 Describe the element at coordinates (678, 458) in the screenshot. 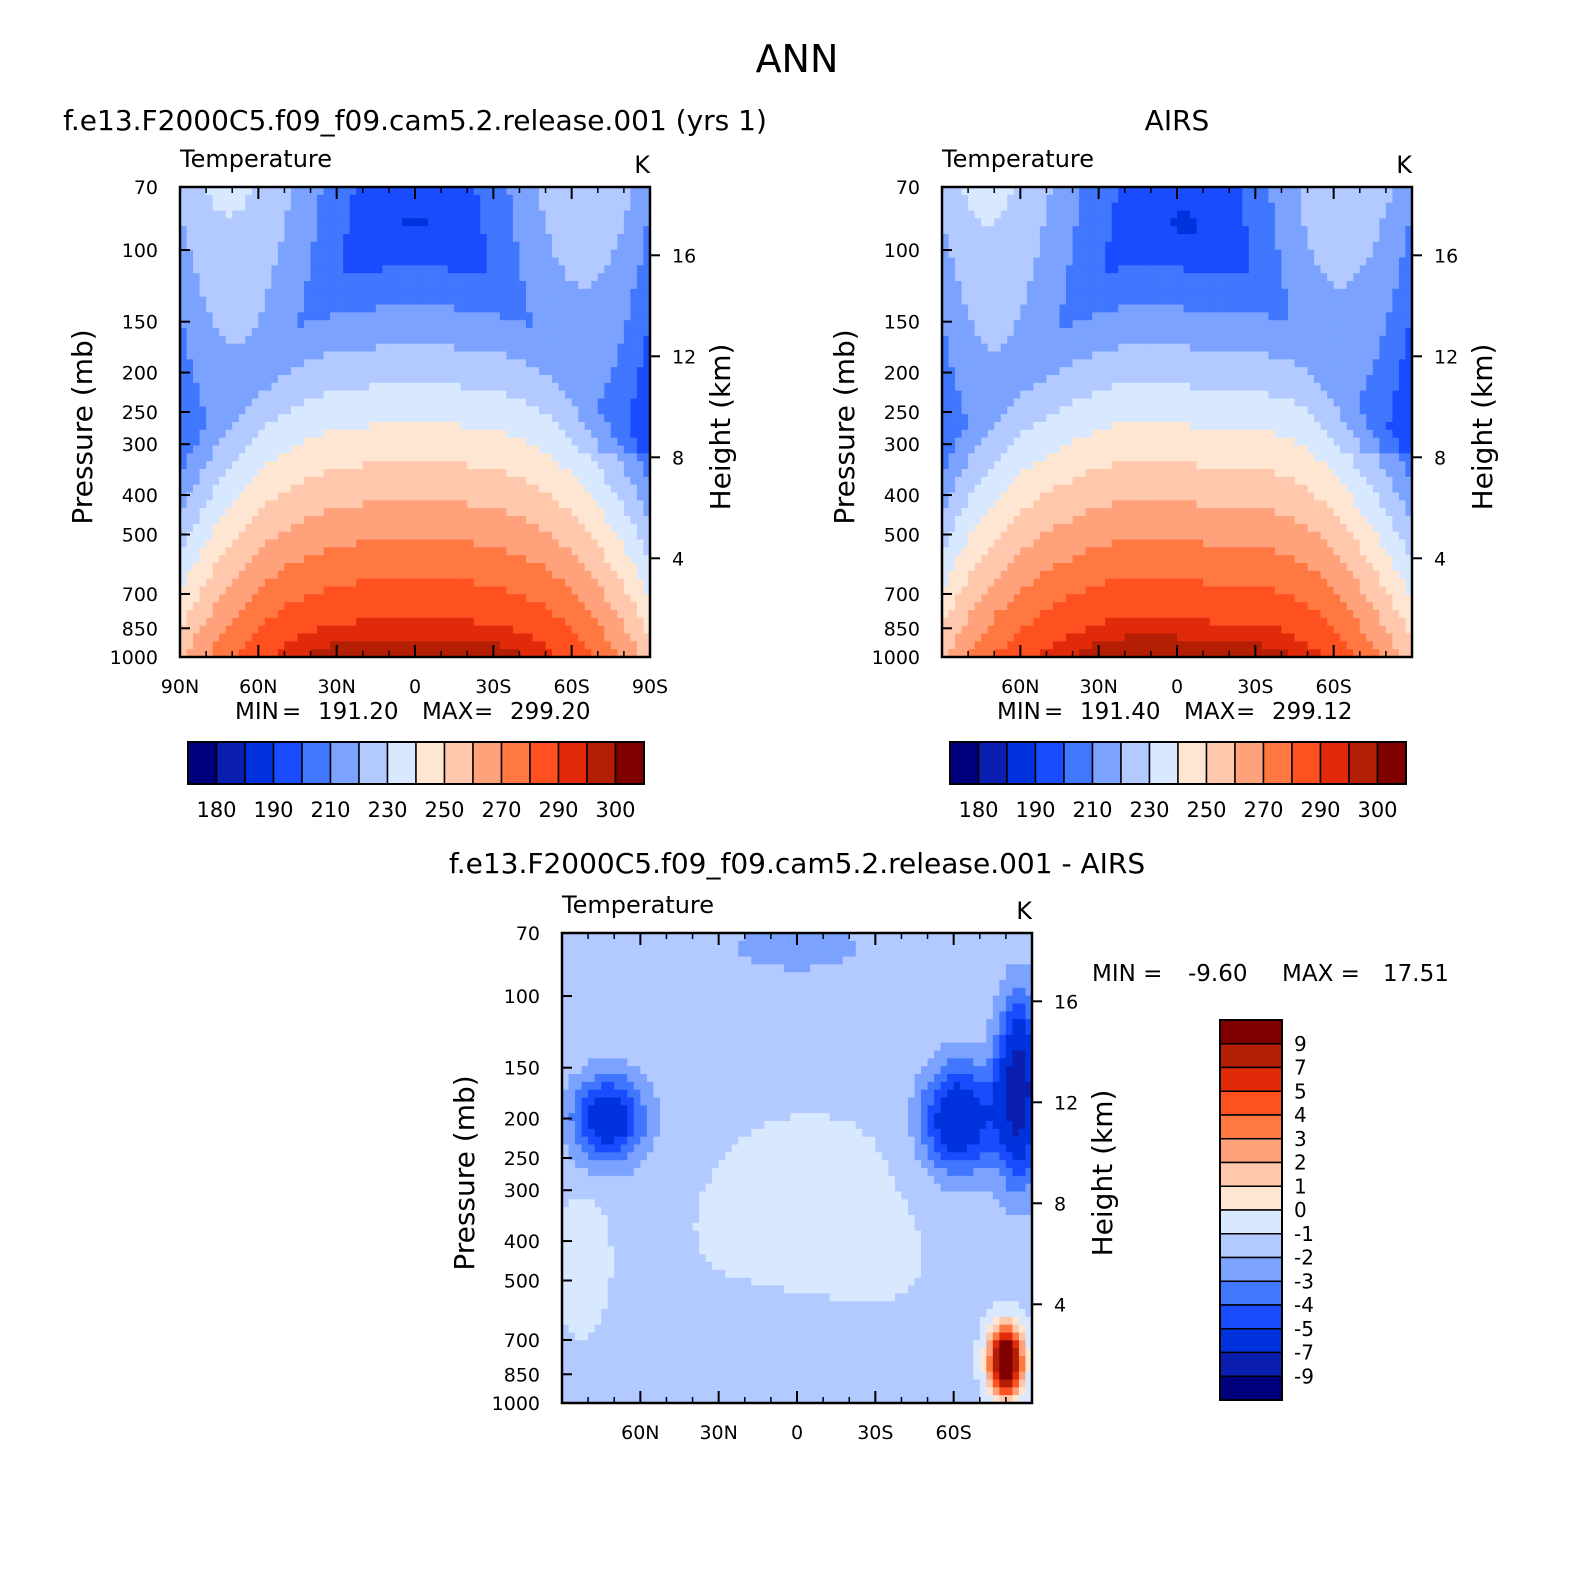

I see `y-right-tick-label: 8` at that location.